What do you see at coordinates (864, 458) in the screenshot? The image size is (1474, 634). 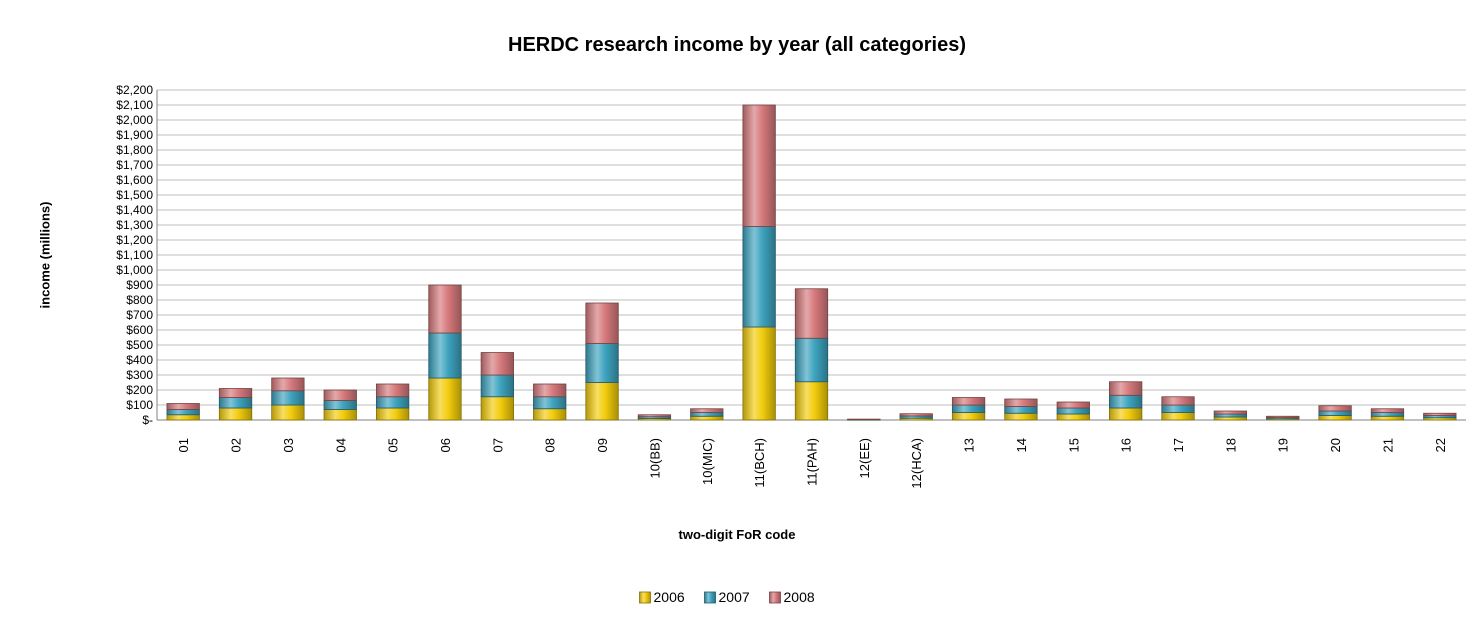 I see `x-tick-label: 12(EE)` at bounding box center [864, 458].